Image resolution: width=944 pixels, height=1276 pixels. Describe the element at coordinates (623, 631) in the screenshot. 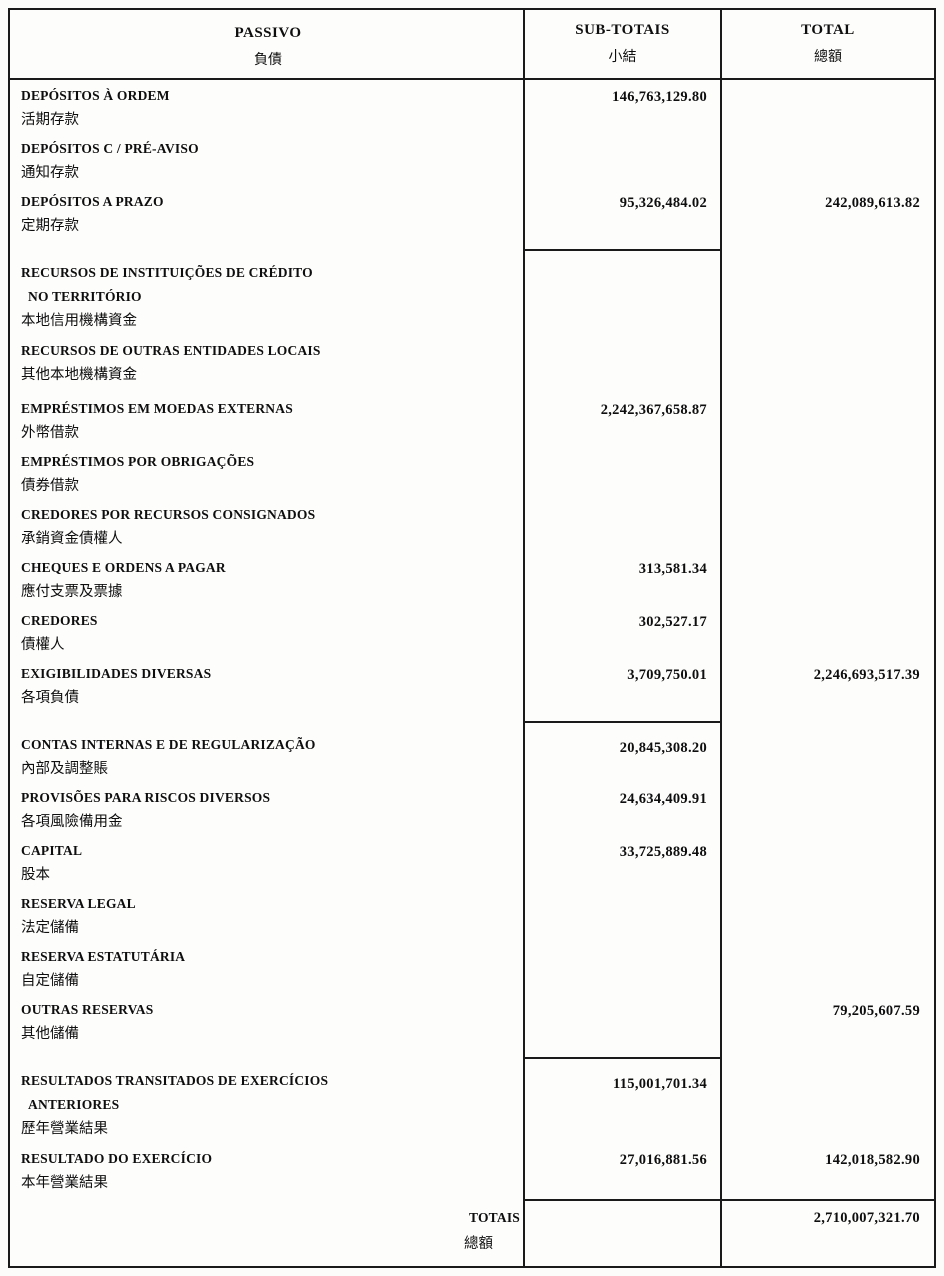

I see `subtotal-value: 302,527.17` at that location.